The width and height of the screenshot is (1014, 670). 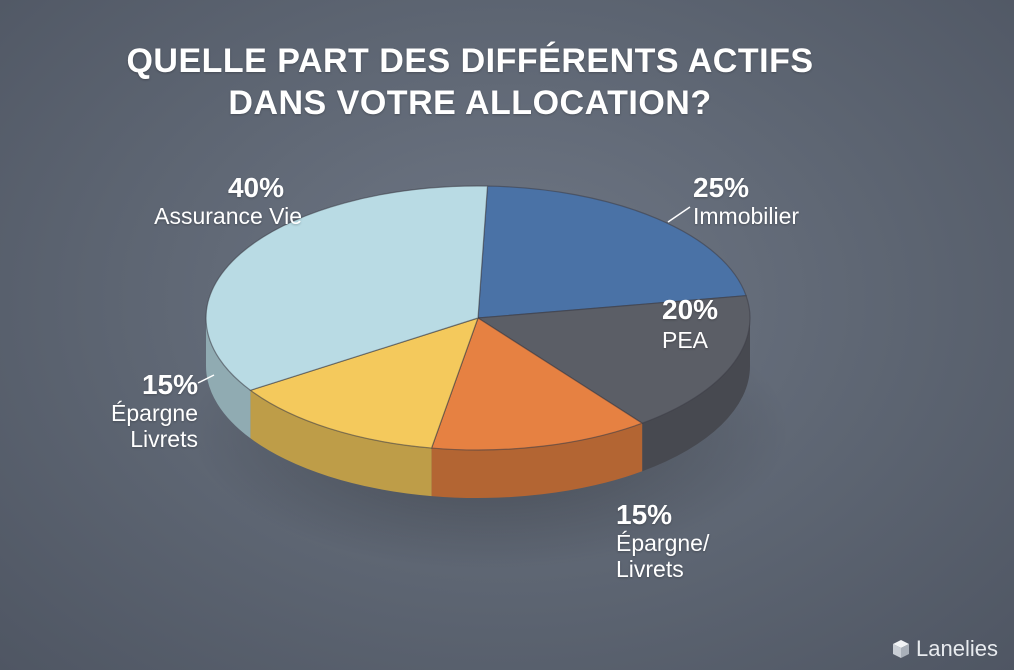 What do you see at coordinates (685, 340) in the screenshot?
I see `label-pea-name: PEA` at bounding box center [685, 340].